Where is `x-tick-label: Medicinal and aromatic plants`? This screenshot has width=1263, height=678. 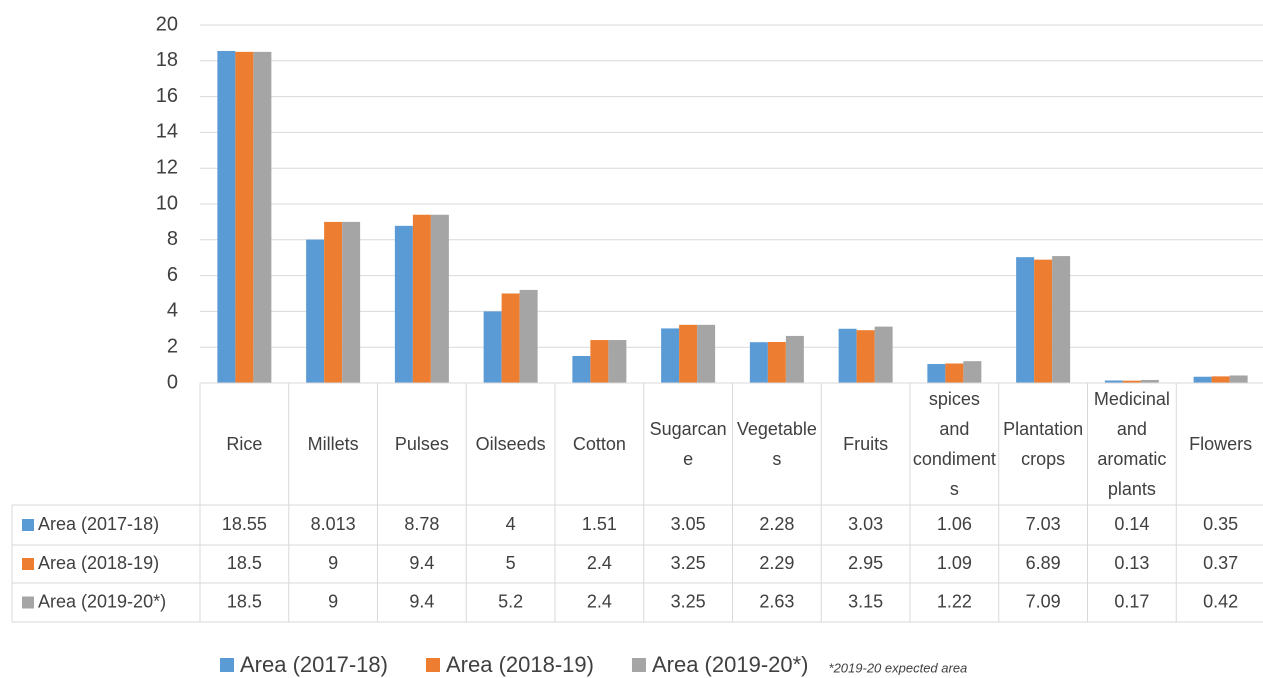
x-tick-label: Medicinal and aromatic plants is located at coordinates (1131, 444).